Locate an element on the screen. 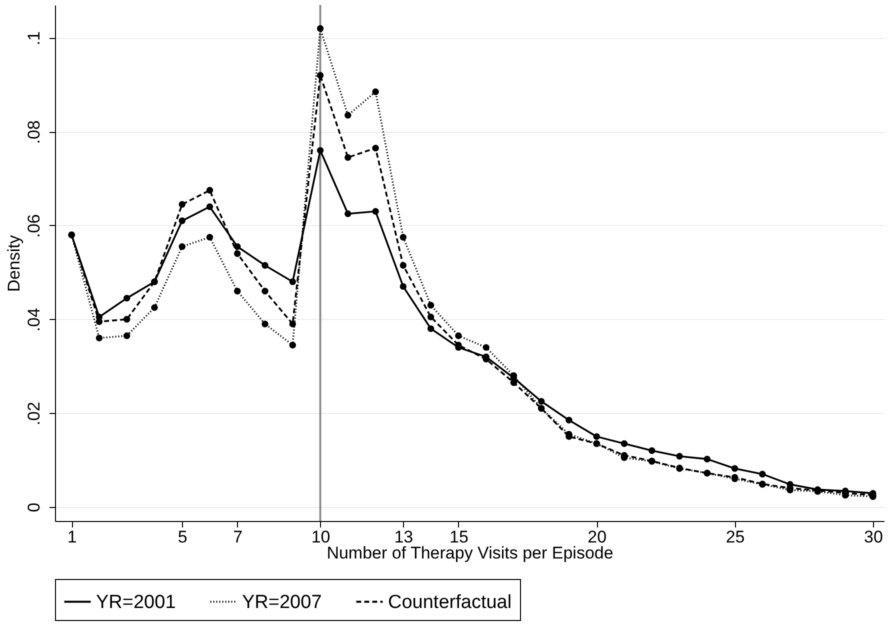 The image size is (890, 629). legend-label: Counterfactual is located at coordinates (450, 602).